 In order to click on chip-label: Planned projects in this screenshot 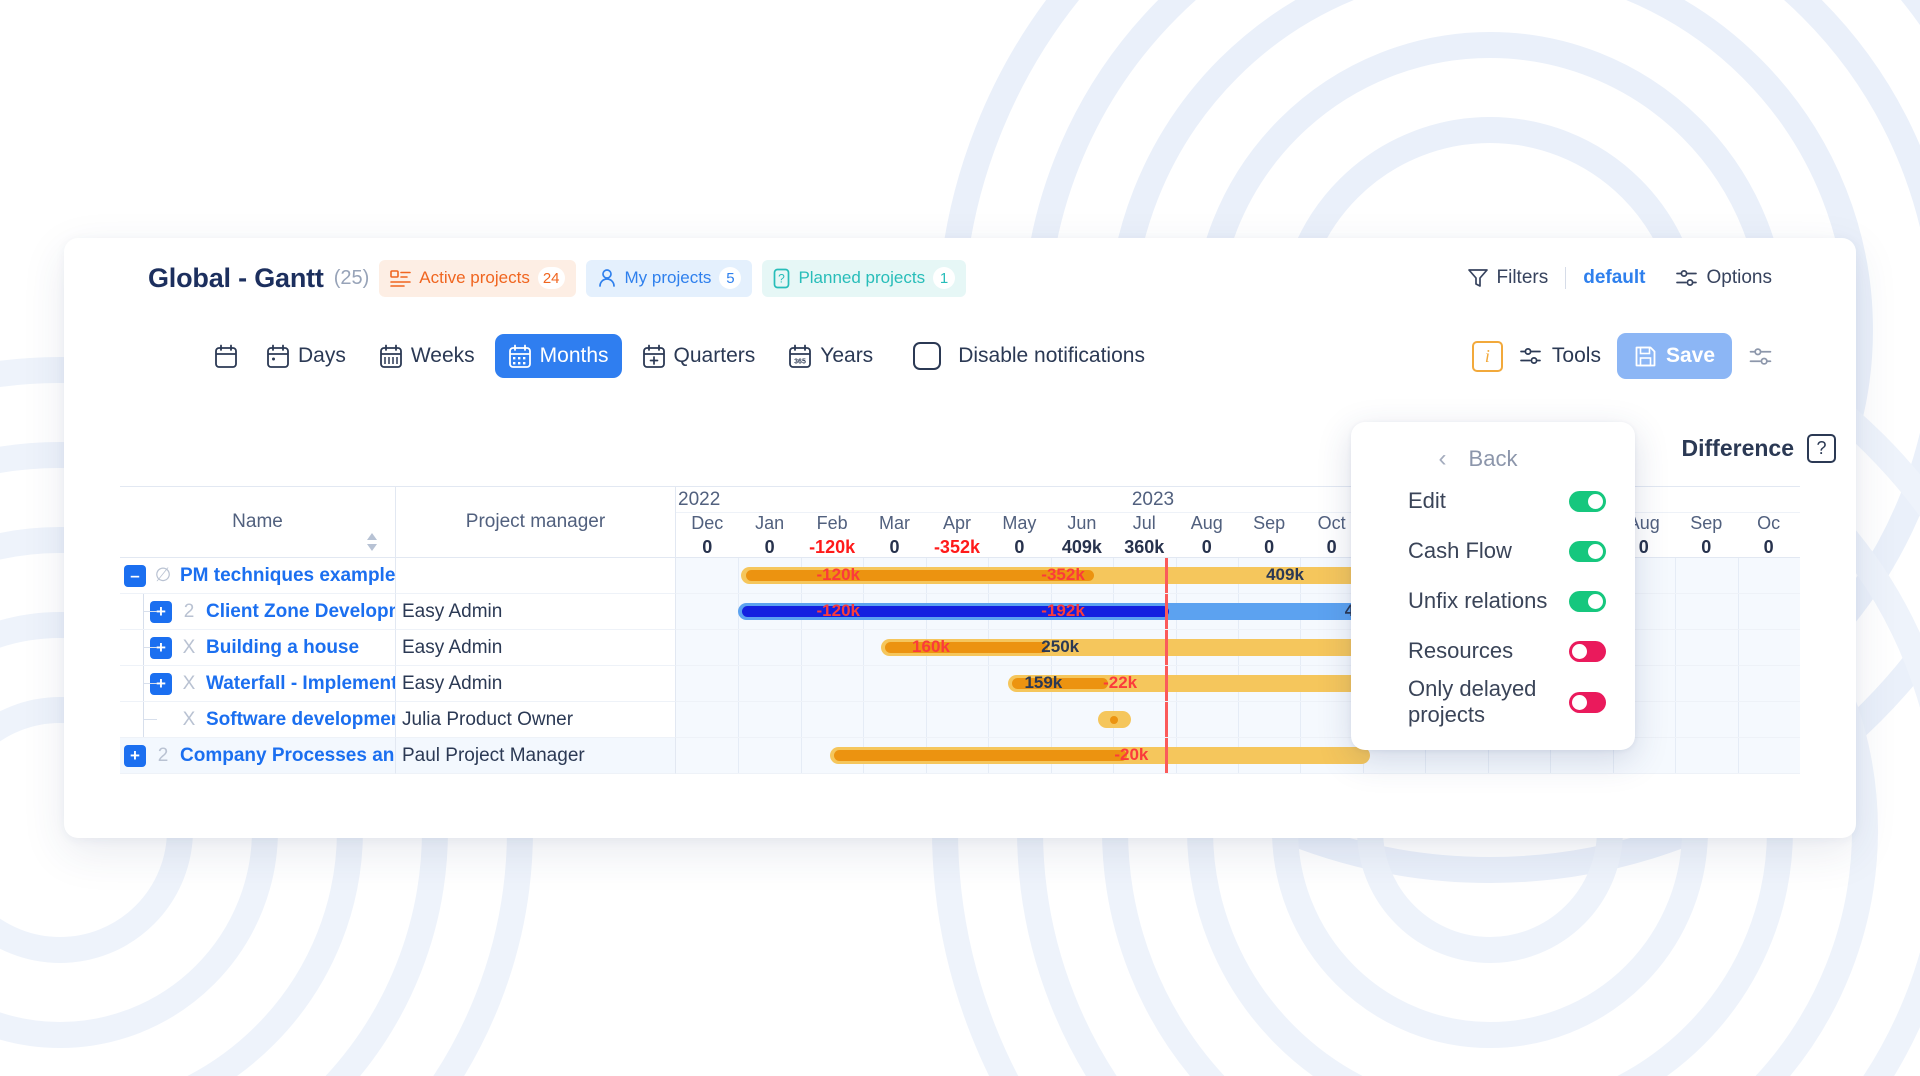, I will do `click(862, 277)`.